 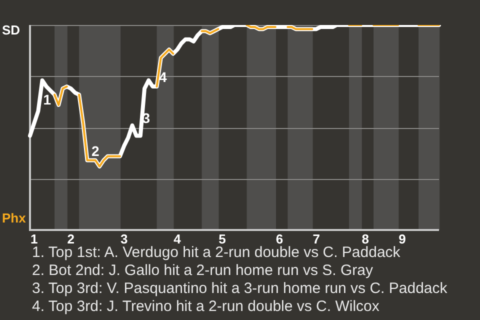 I want to click on annotation: 2, so click(x=96, y=150).